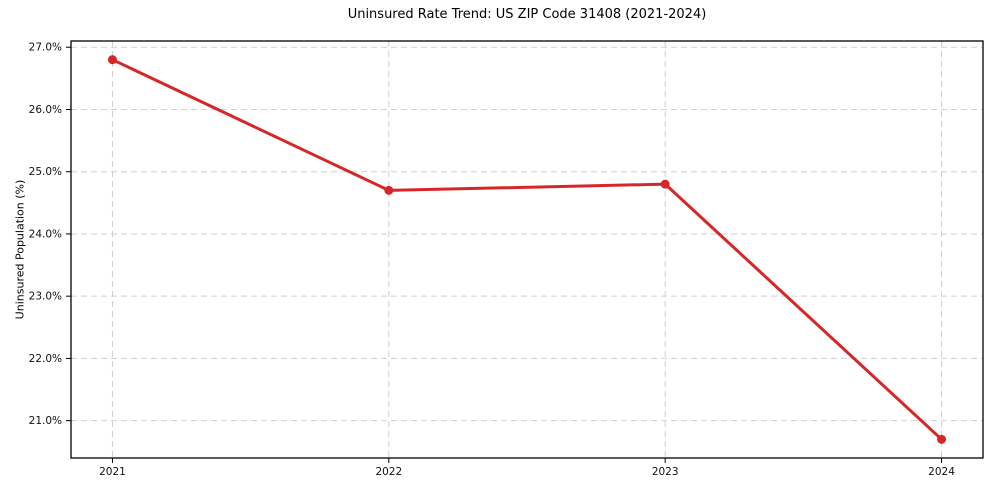  I want to click on x-tick-label: 2024, so click(941, 472).